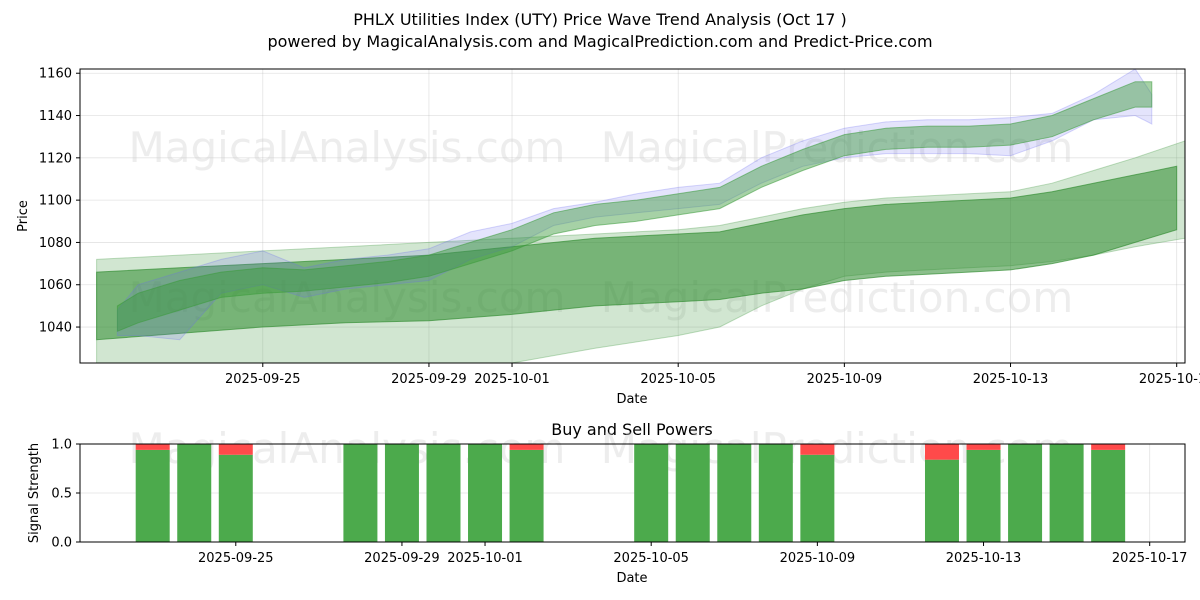  Describe the element at coordinates (631, 578) in the screenshot. I see `bottom-x-axis-label: Date` at that location.